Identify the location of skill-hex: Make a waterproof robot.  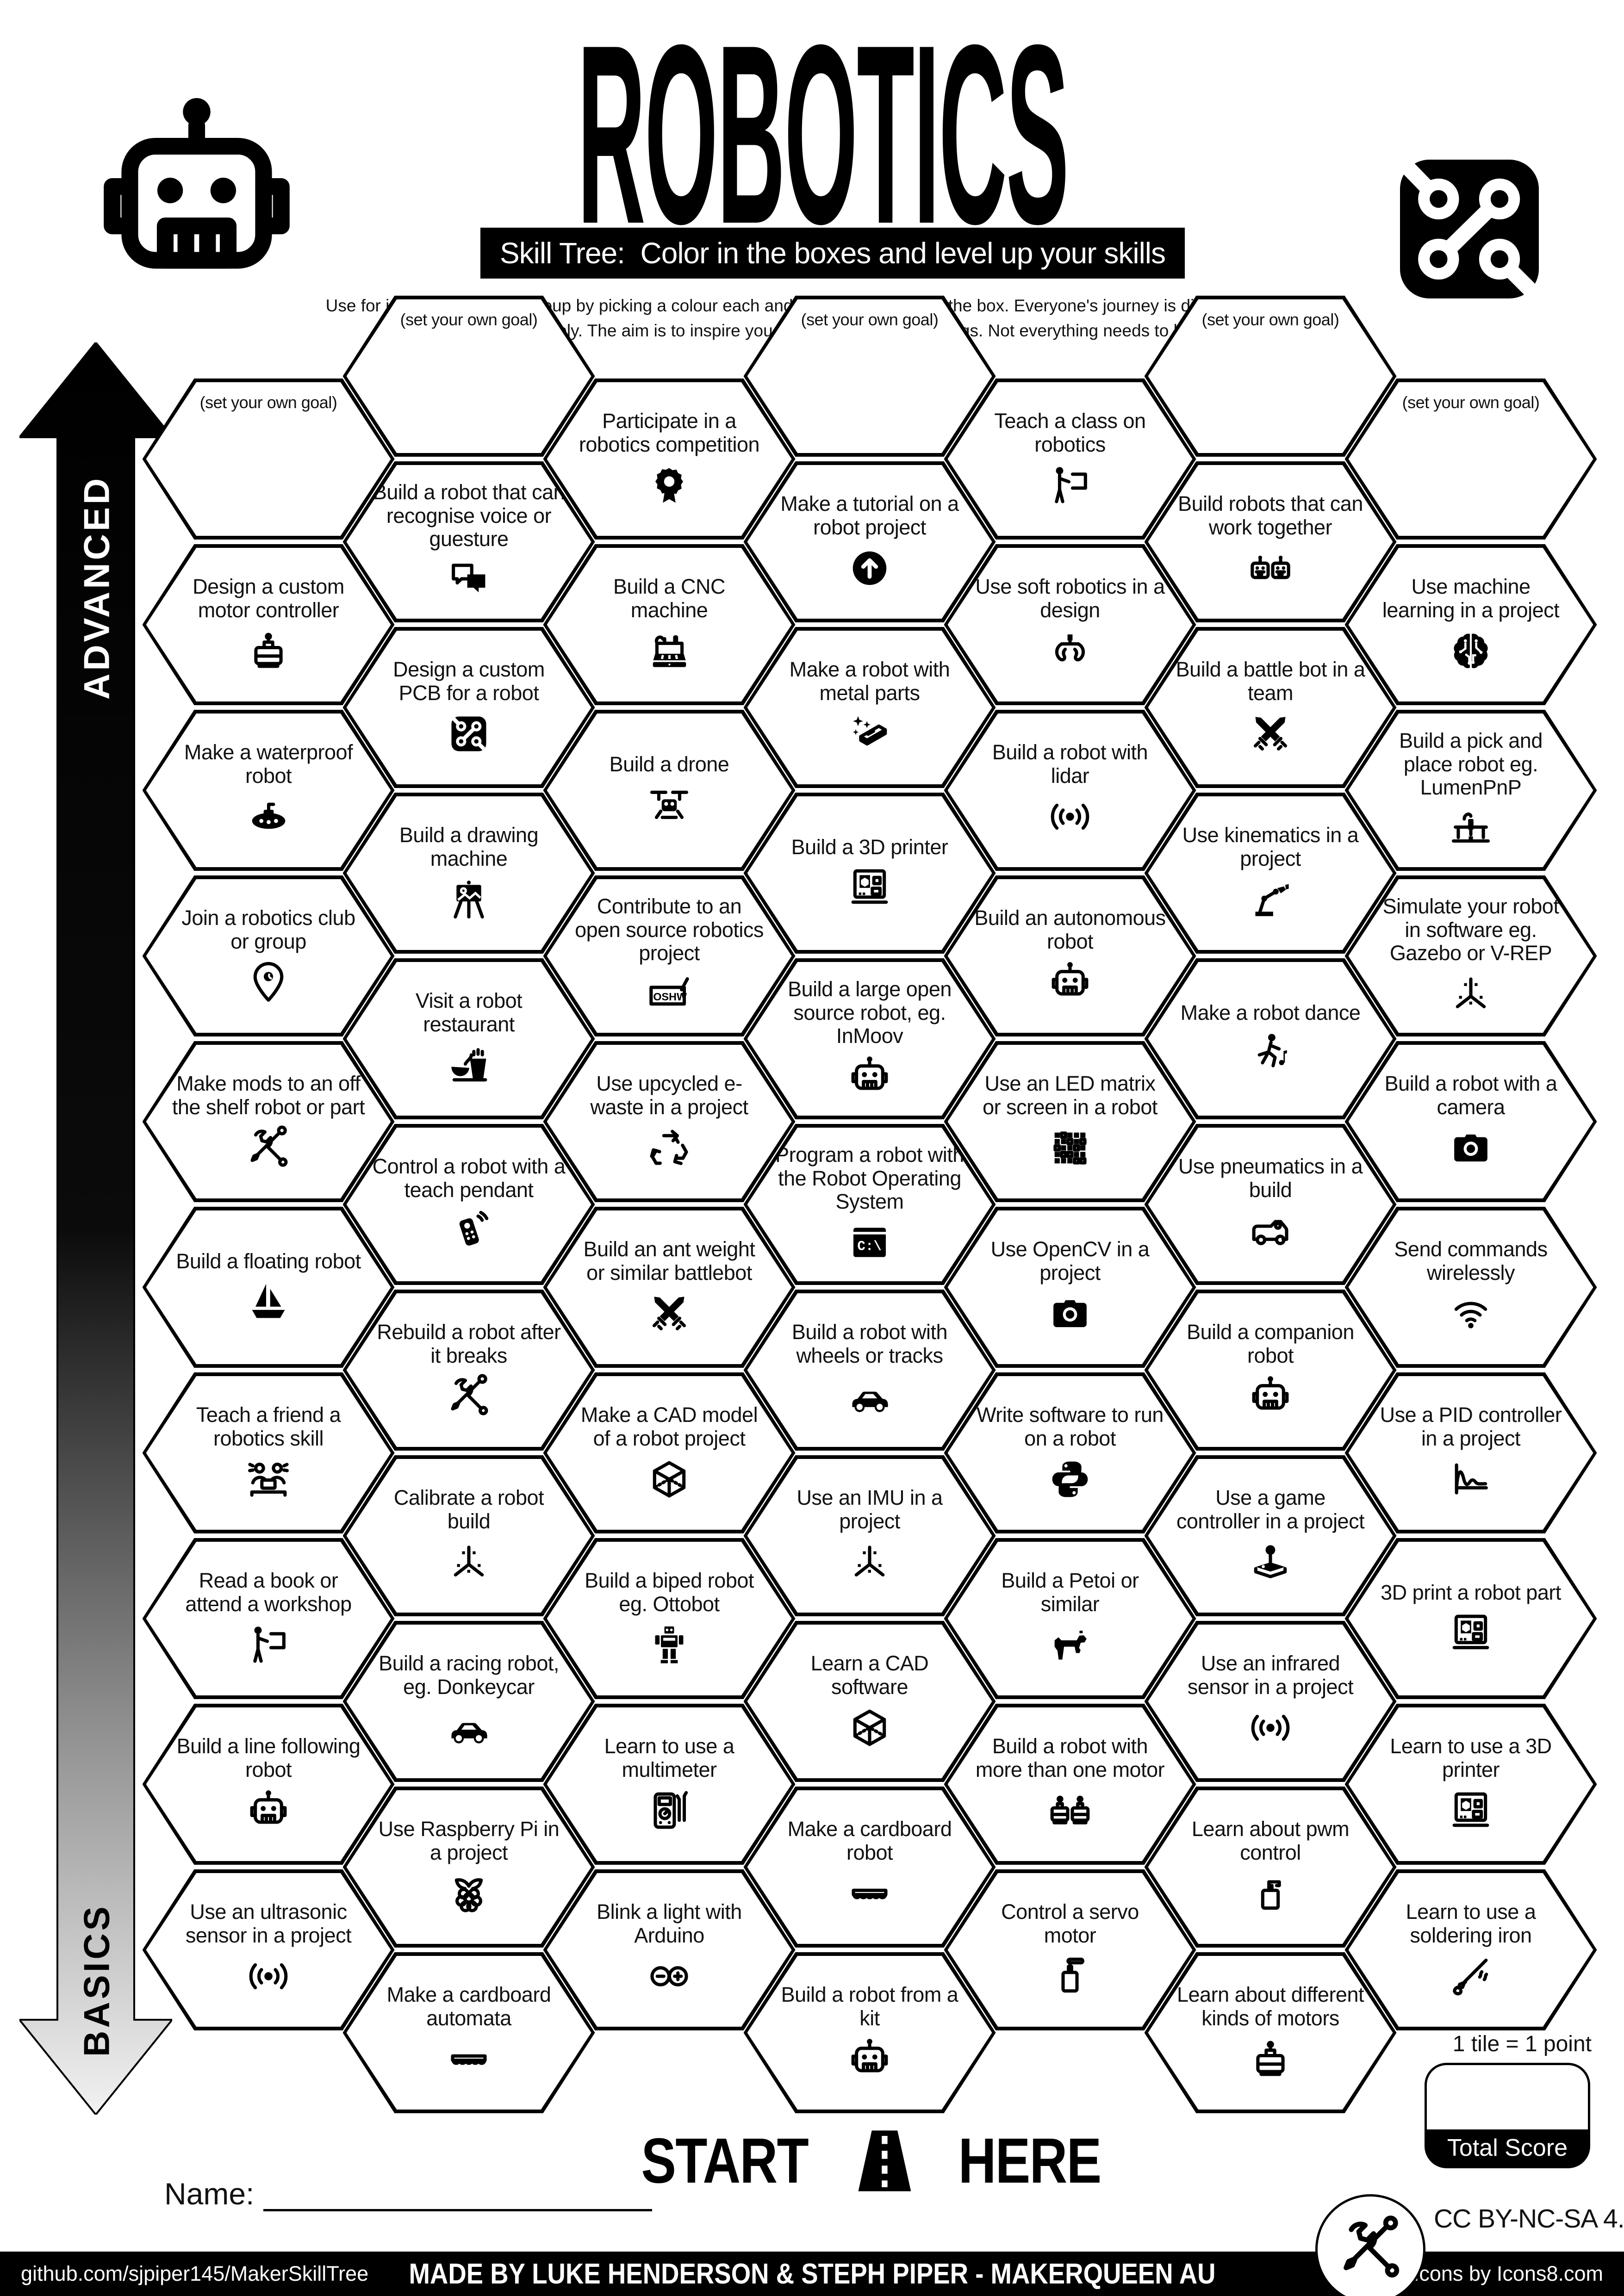
(268, 790).